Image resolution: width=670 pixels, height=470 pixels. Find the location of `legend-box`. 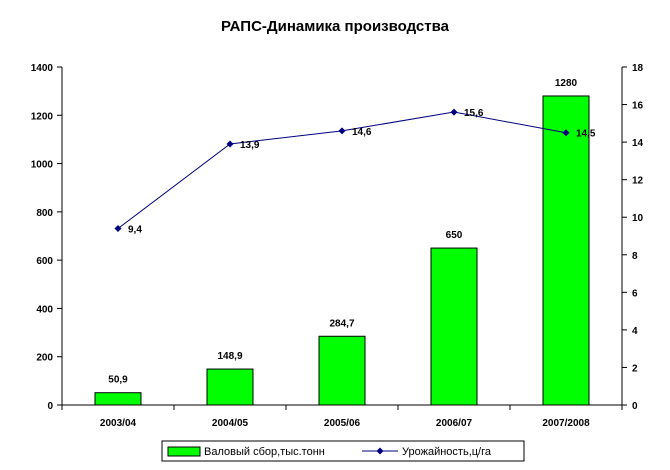

legend-box is located at coordinates (343, 451).